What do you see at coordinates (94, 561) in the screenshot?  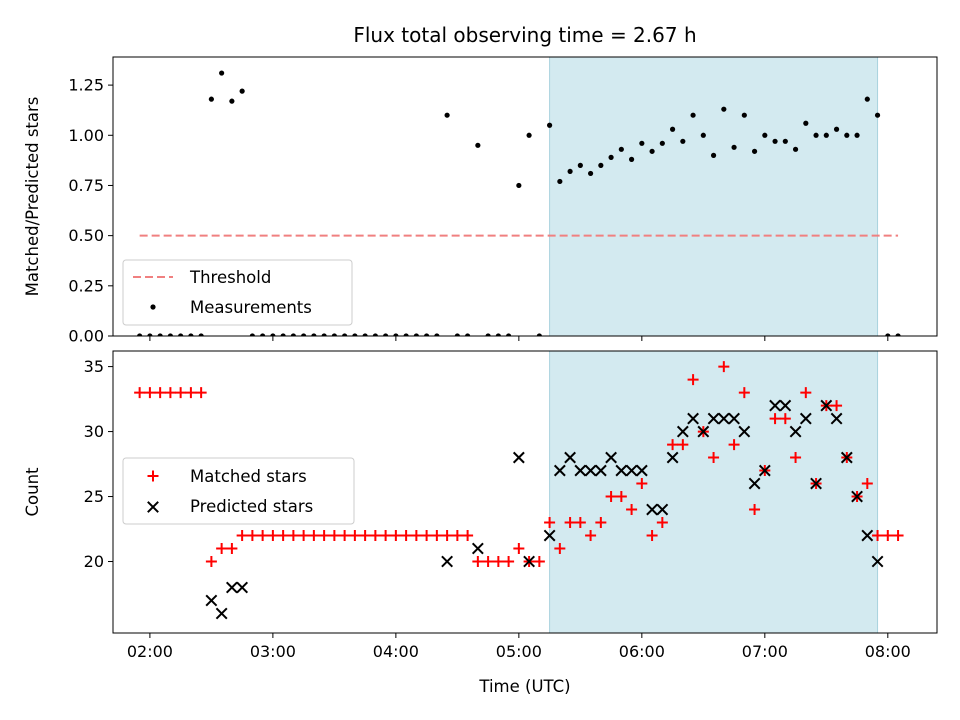 I see `bottom-ytick-label: 20` at bounding box center [94, 561].